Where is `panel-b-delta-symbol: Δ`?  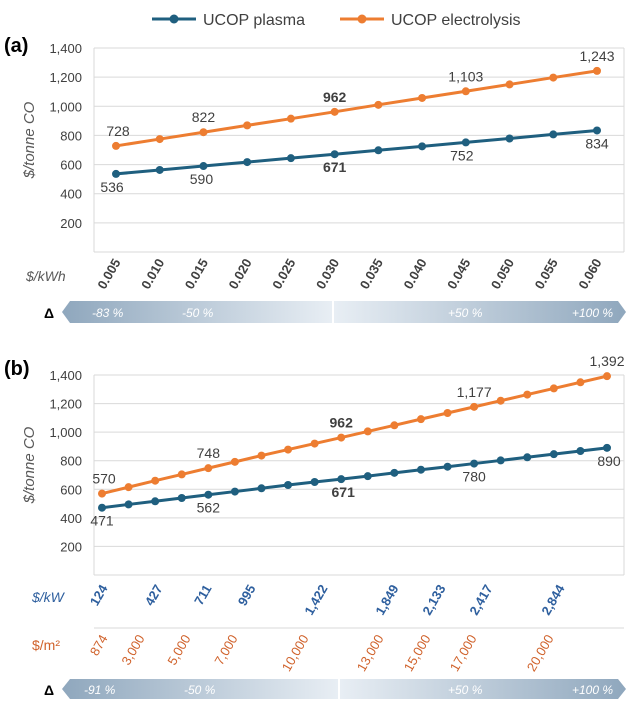 panel-b-delta-symbol: Δ is located at coordinates (49, 690).